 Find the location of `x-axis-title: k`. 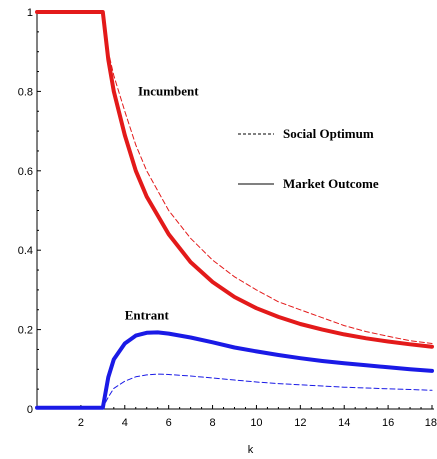

x-axis-title: k is located at coordinates (251, 450).